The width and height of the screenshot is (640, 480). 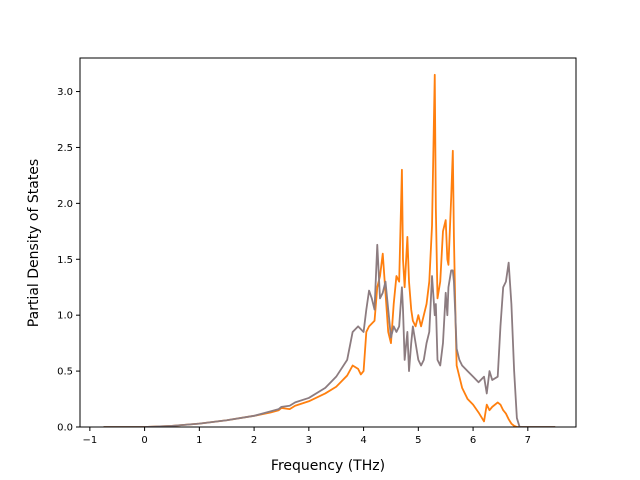 I want to click on x-axis-label: Frequency (THz), so click(x=328, y=466).